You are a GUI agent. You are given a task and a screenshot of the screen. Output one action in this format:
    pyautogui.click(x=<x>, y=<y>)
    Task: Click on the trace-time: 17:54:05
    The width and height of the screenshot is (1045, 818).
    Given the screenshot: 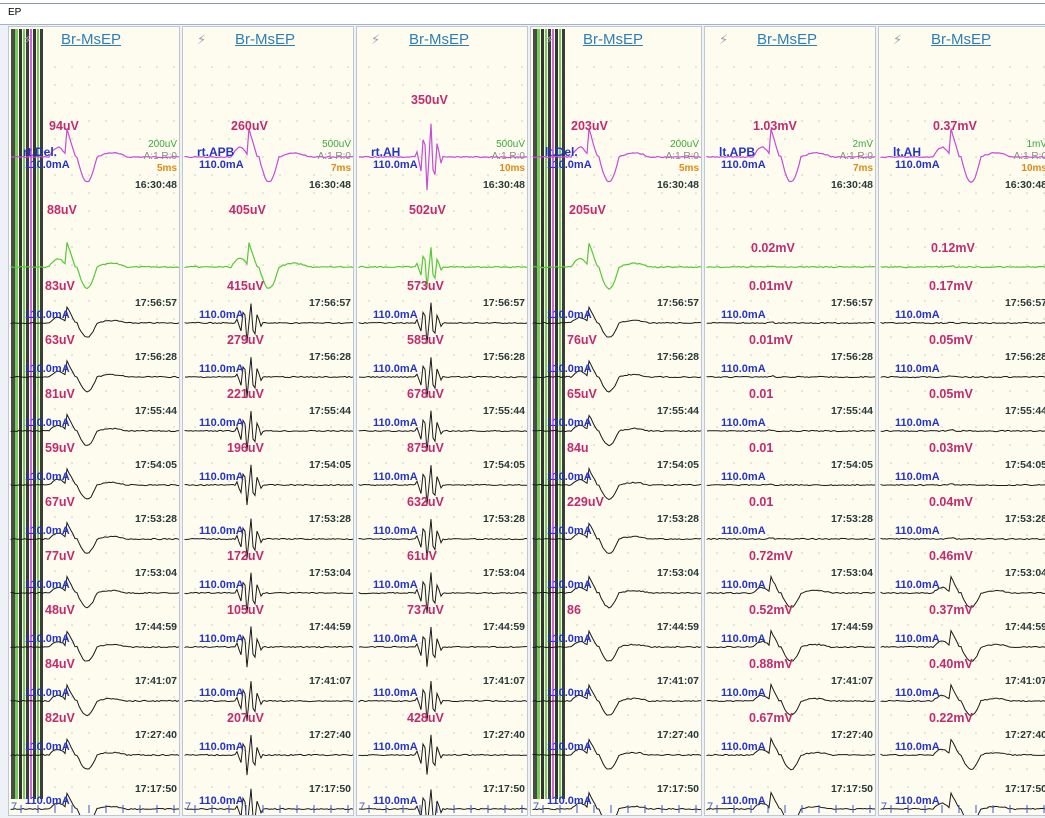 What is the action you would take?
    pyautogui.click(x=1024, y=465)
    